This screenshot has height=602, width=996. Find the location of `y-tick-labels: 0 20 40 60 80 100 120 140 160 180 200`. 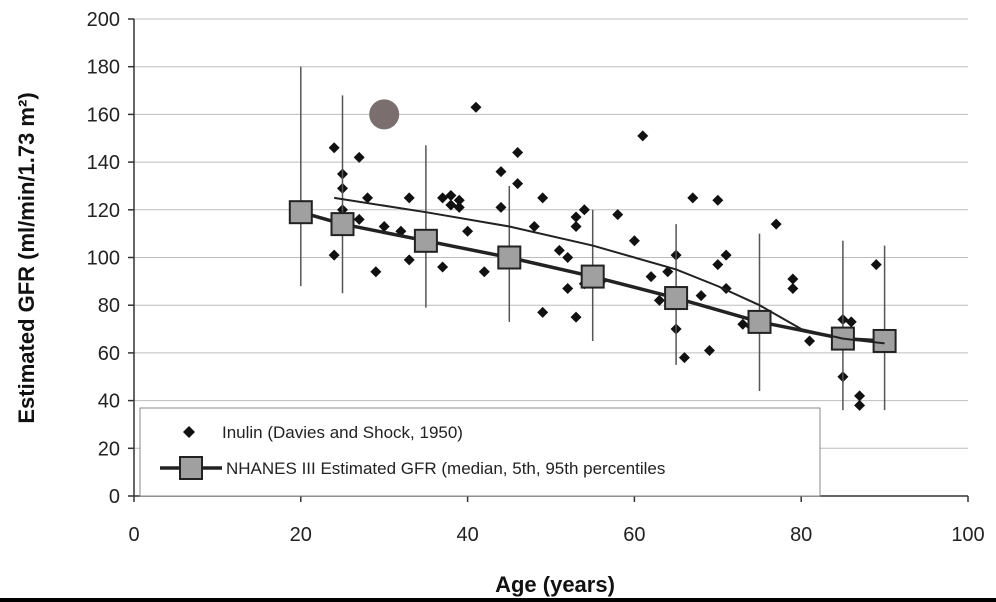

y-tick-labels: 0 20 40 60 80 100 120 140 160 180 200 is located at coordinates (103, 258).